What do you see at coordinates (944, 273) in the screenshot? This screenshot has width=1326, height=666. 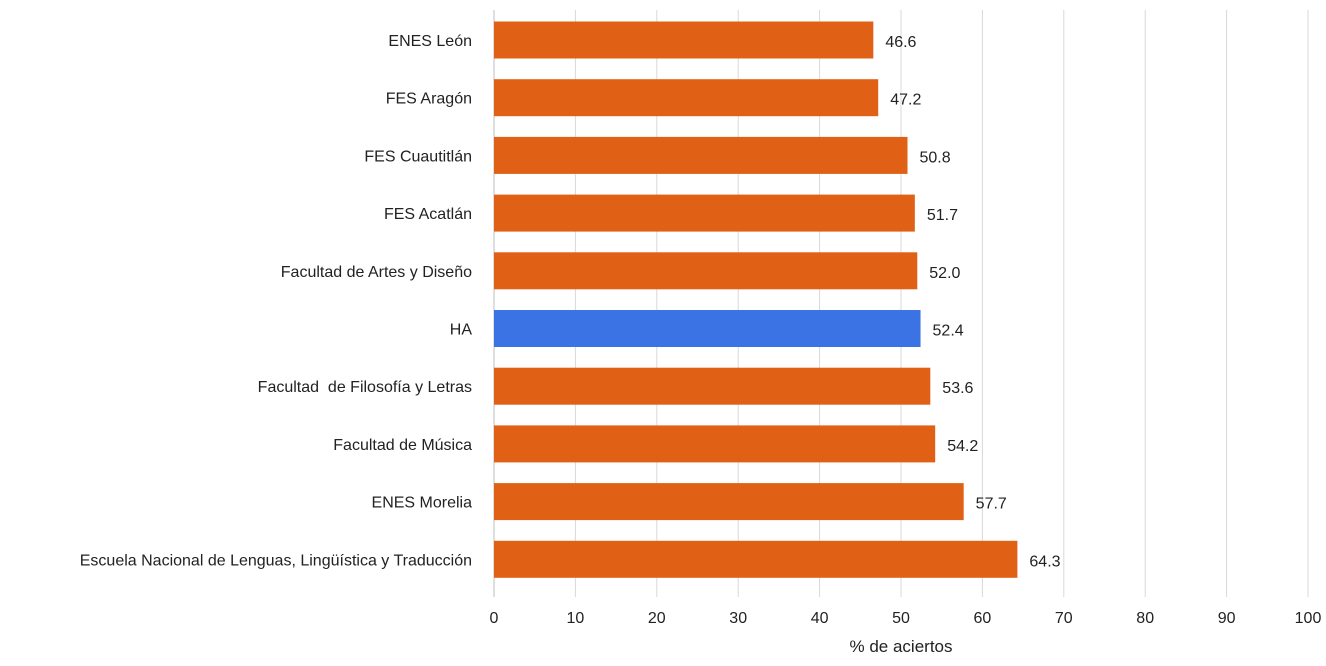 I see `bar-value-label: 52.0` at bounding box center [944, 273].